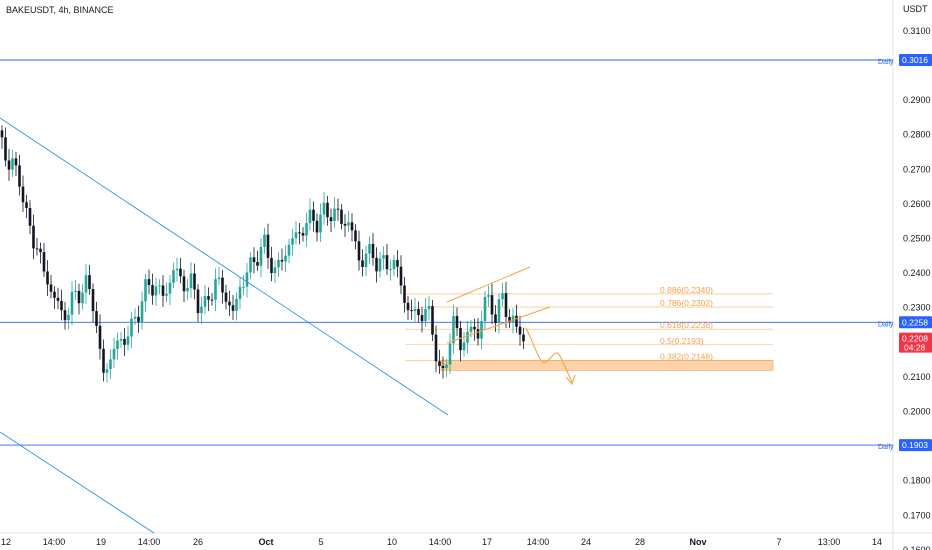 This screenshot has width=932, height=550. What do you see at coordinates (917, 31) in the screenshot?
I see `price-tick-label: 0.3100` at bounding box center [917, 31].